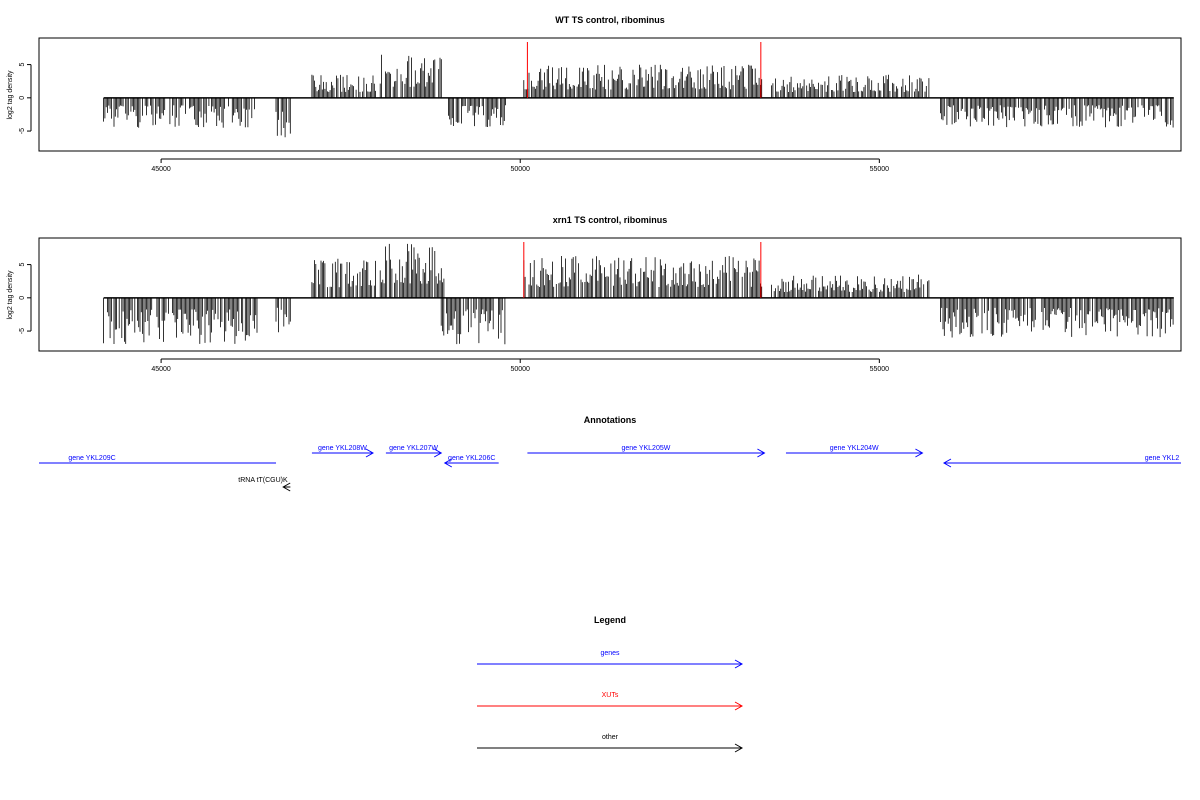 Image resolution: width=1200 pixels, height=800 pixels. Describe the element at coordinates (413, 448) in the screenshot. I see `feature-label: gene YKL207W` at that location.